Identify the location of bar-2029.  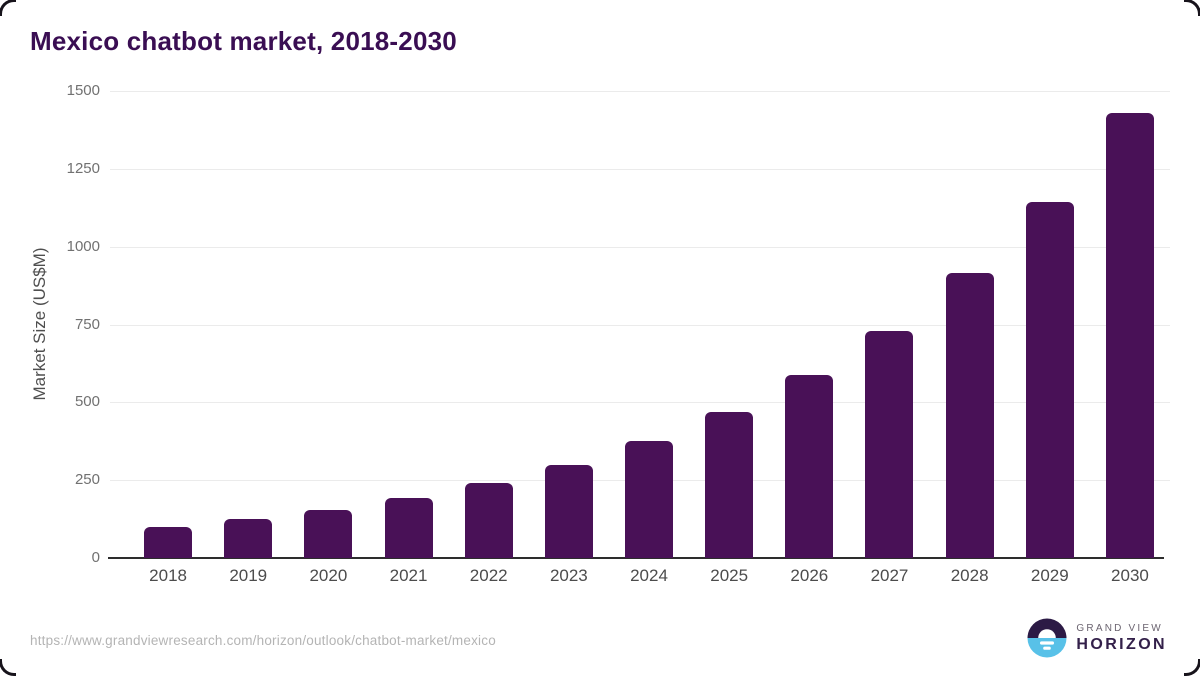
(1049, 379).